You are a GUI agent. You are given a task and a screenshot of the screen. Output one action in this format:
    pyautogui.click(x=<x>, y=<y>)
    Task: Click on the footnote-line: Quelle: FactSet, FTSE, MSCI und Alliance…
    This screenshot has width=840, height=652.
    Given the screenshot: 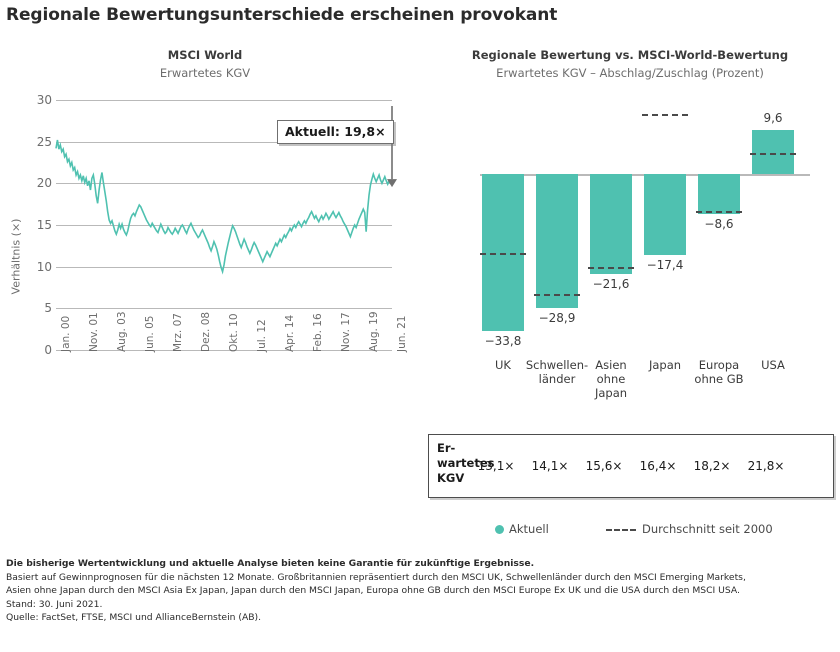 What is the action you would take?
    pyautogui.click(x=134, y=618)
    